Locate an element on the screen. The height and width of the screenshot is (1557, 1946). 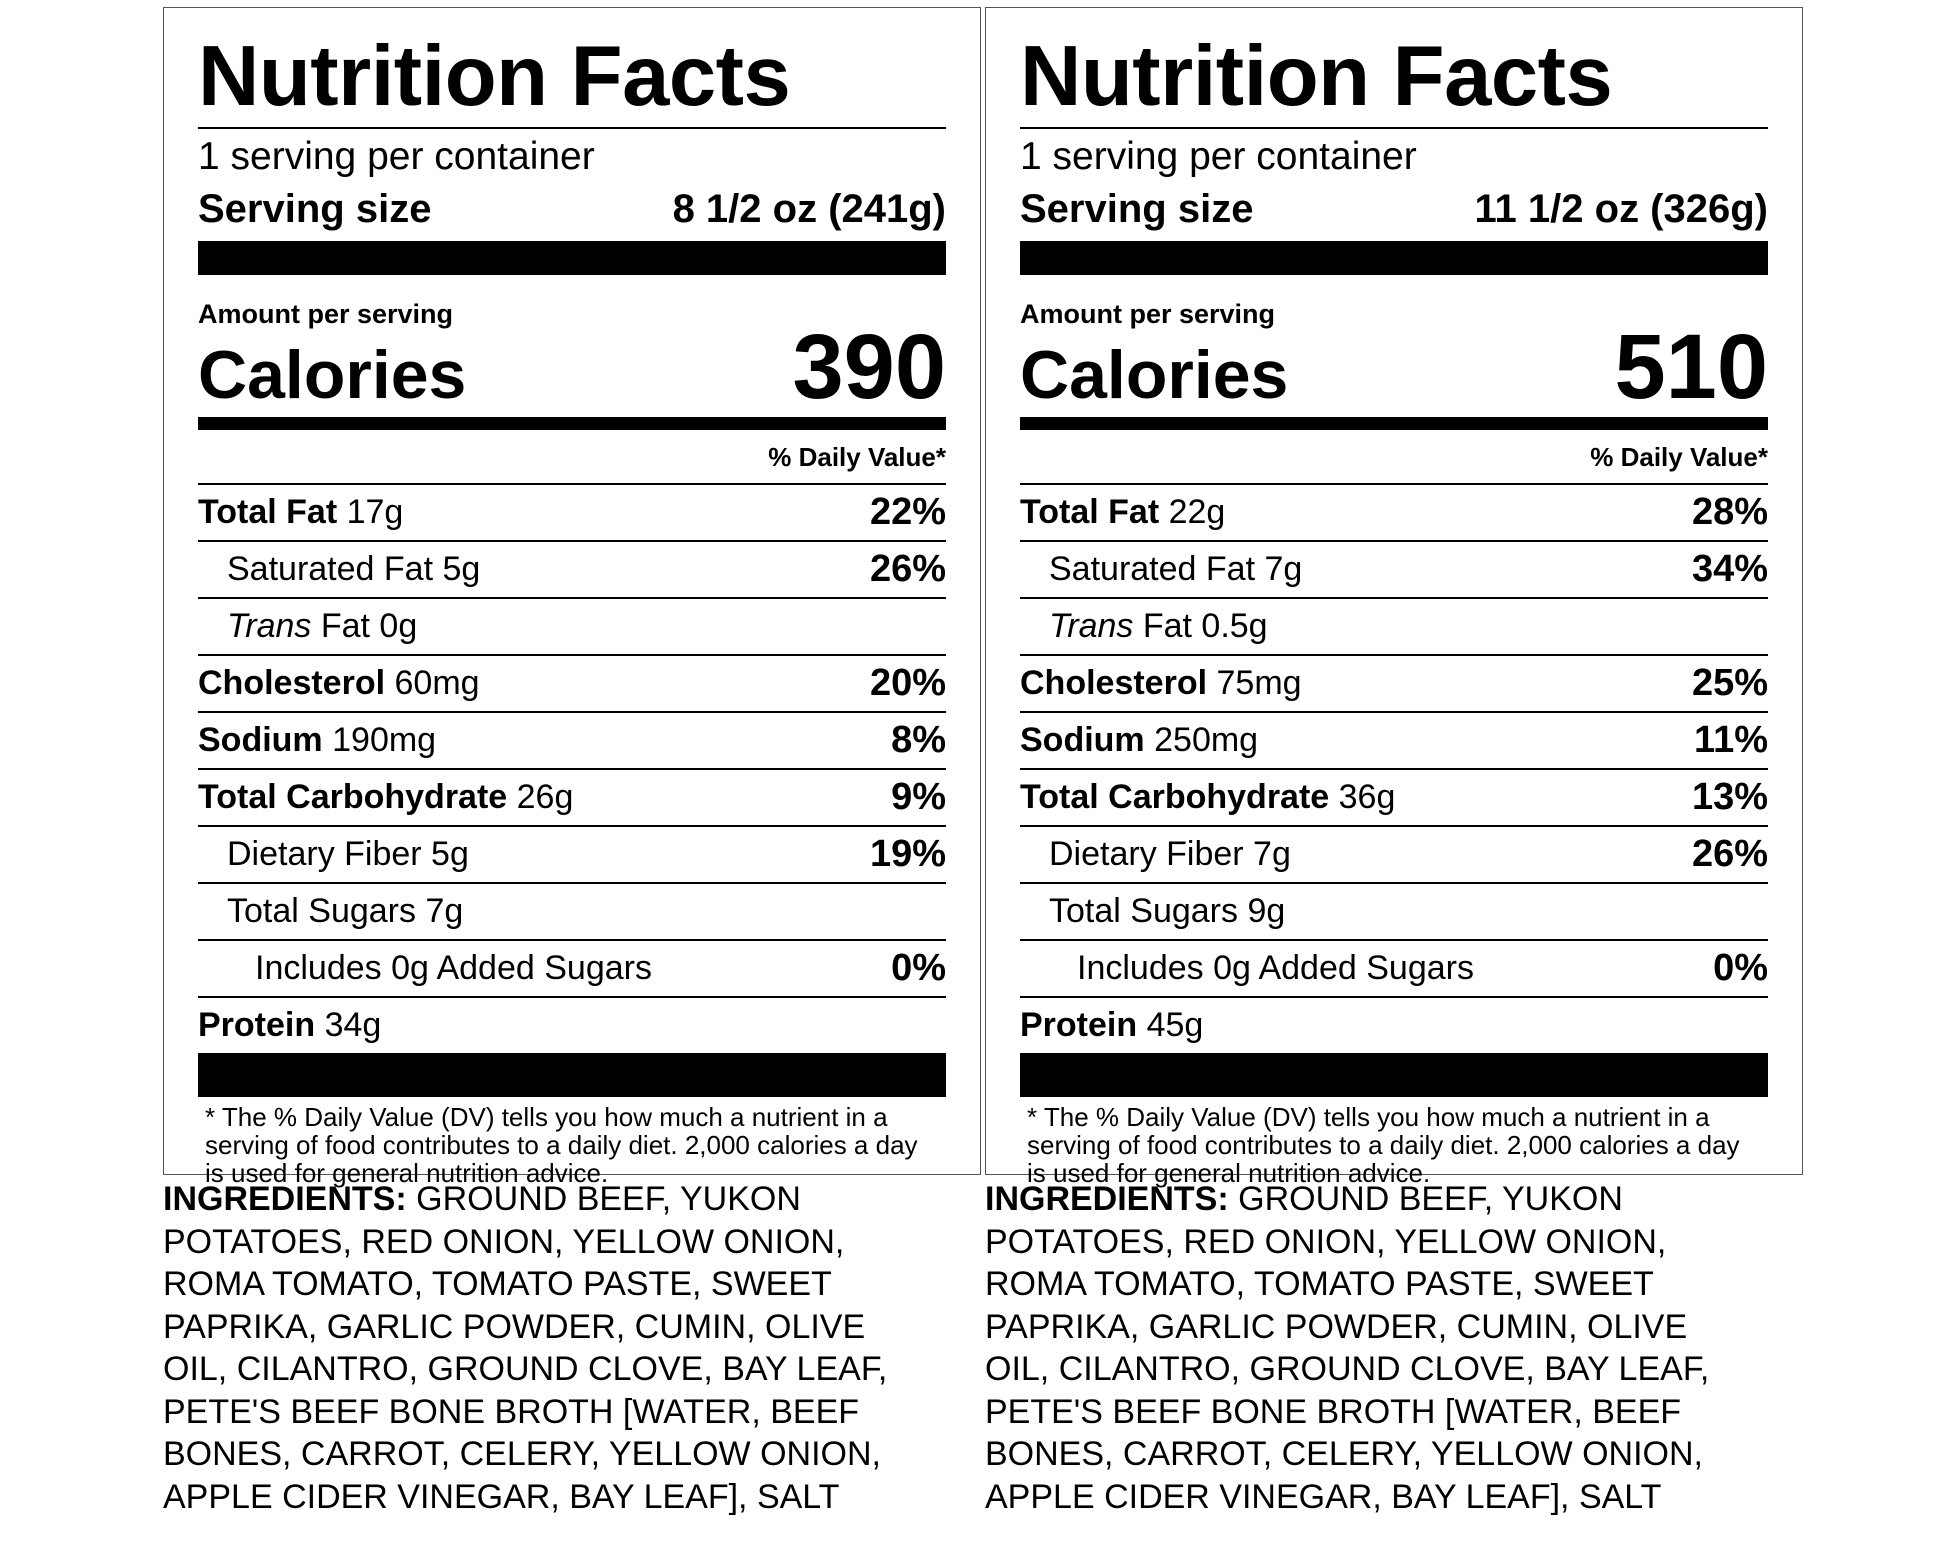
nutrient-row-saturated-fat: Saturated Fat 7g 34% is located at coordinates (1394, 570).